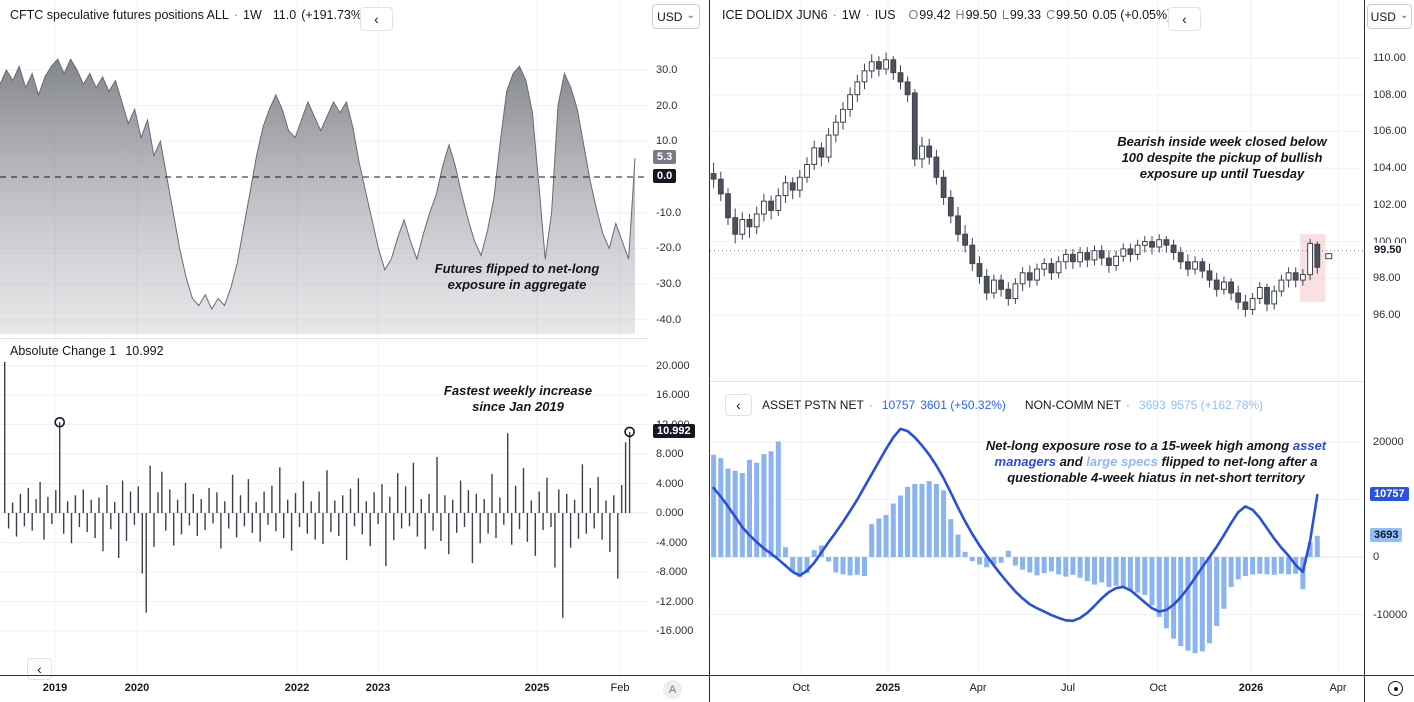  What do you see at coordinates (284, 15) in the screenshot?
I see `cftc-value: 11.0` at bounding box center [284, 15].